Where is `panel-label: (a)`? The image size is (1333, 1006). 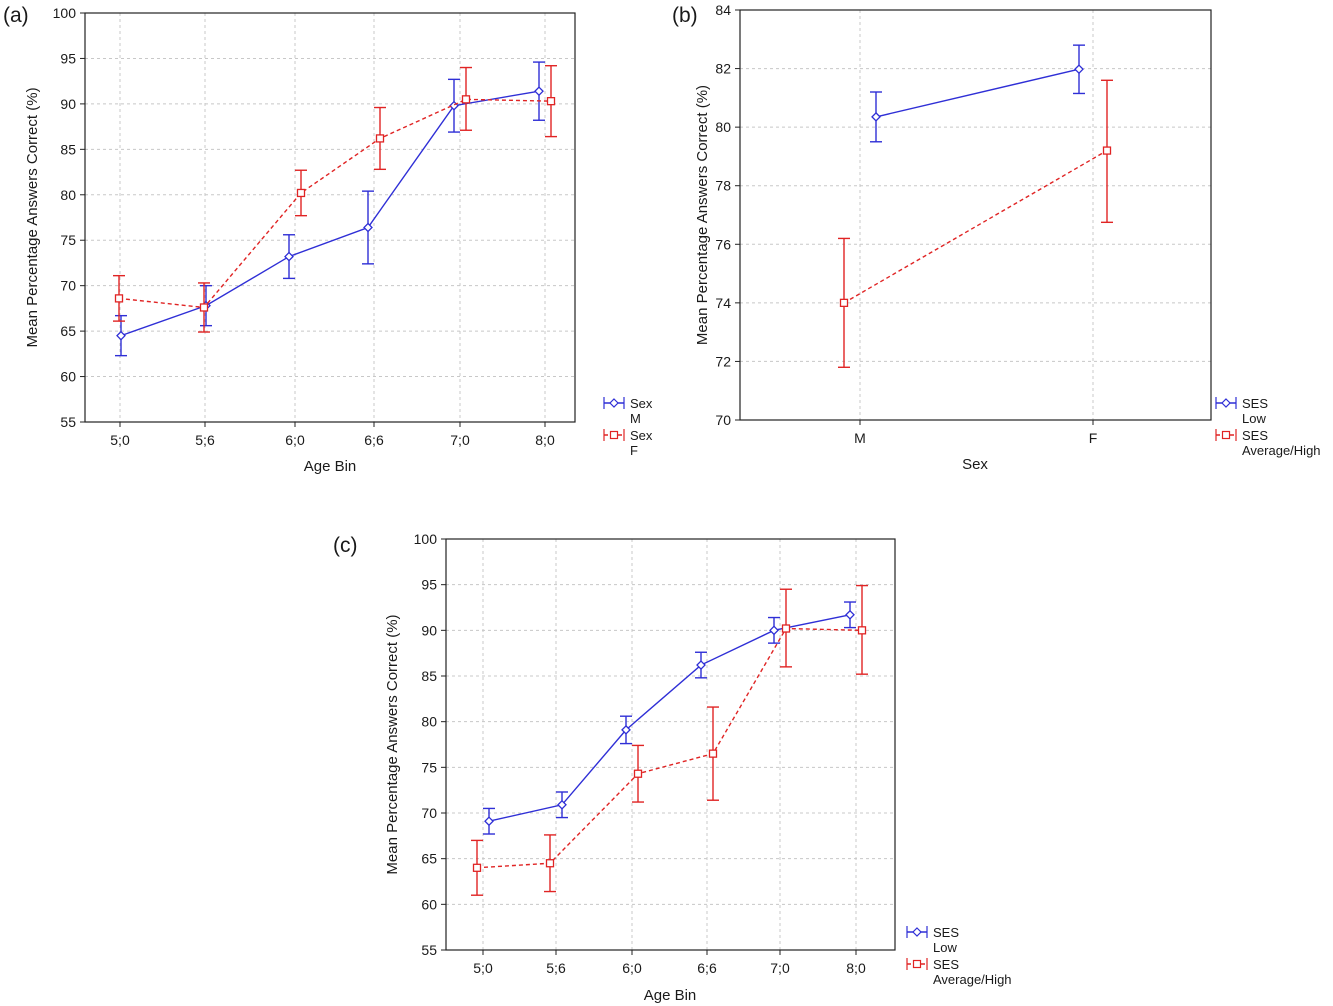
panel-label: (a) is located at coordinates (16, 15).